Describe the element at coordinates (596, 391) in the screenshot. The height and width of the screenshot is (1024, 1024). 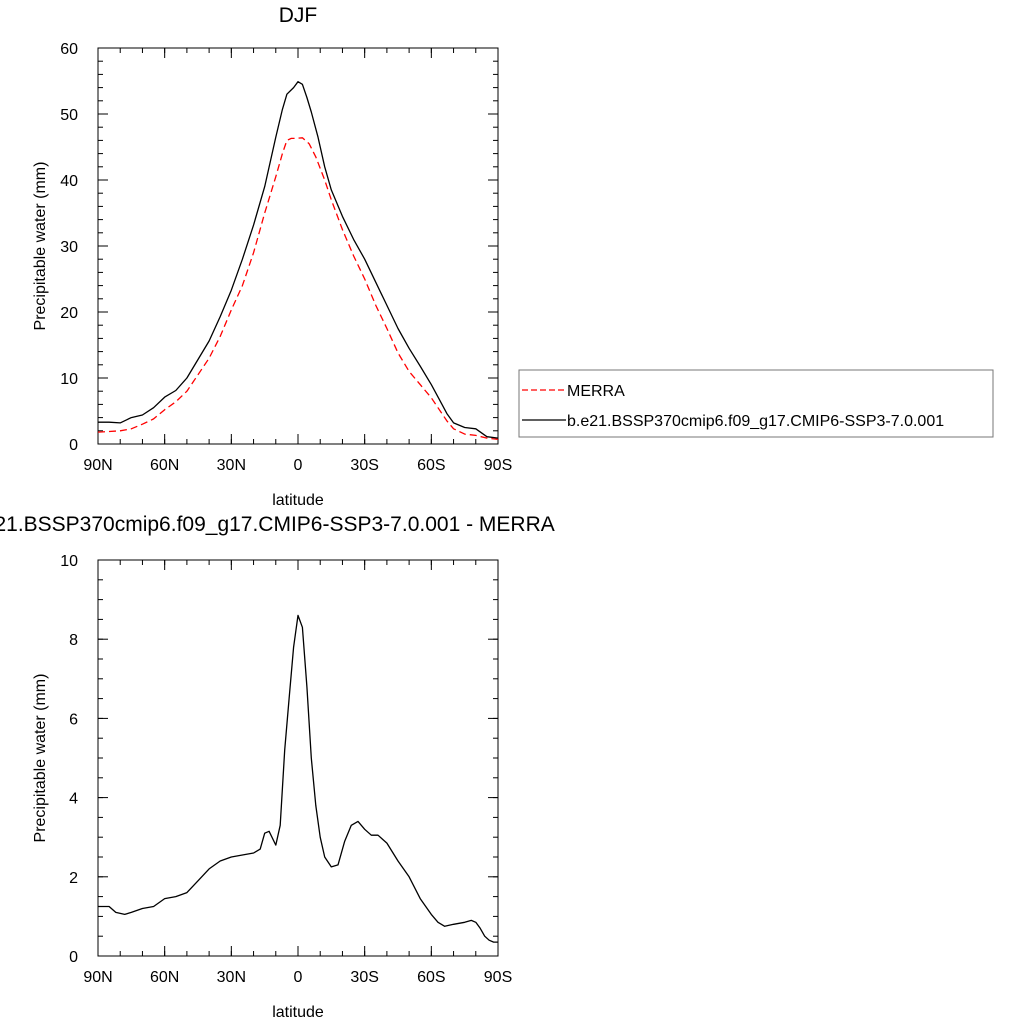
I see `legend-label-merra: MERRA` at that location.